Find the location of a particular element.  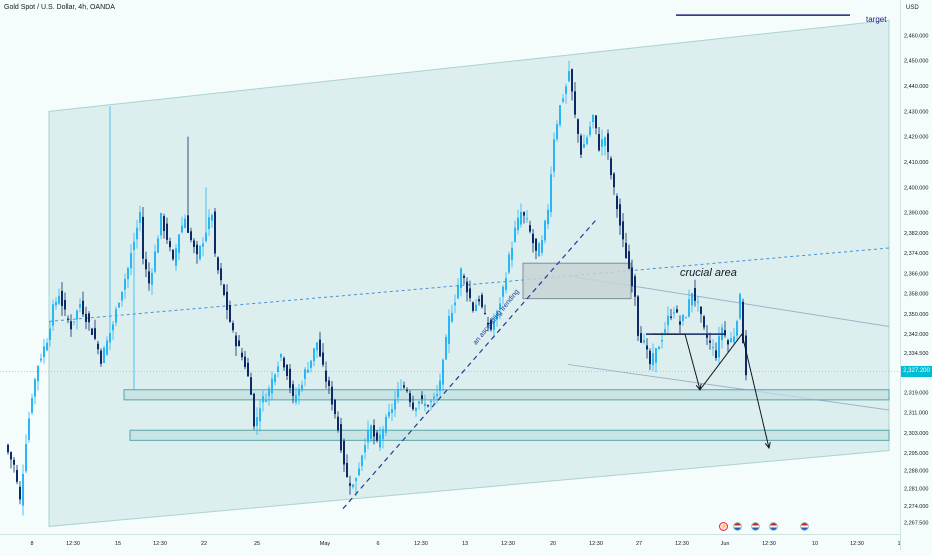

currency-label: USD is located at coordinates (912, 8).